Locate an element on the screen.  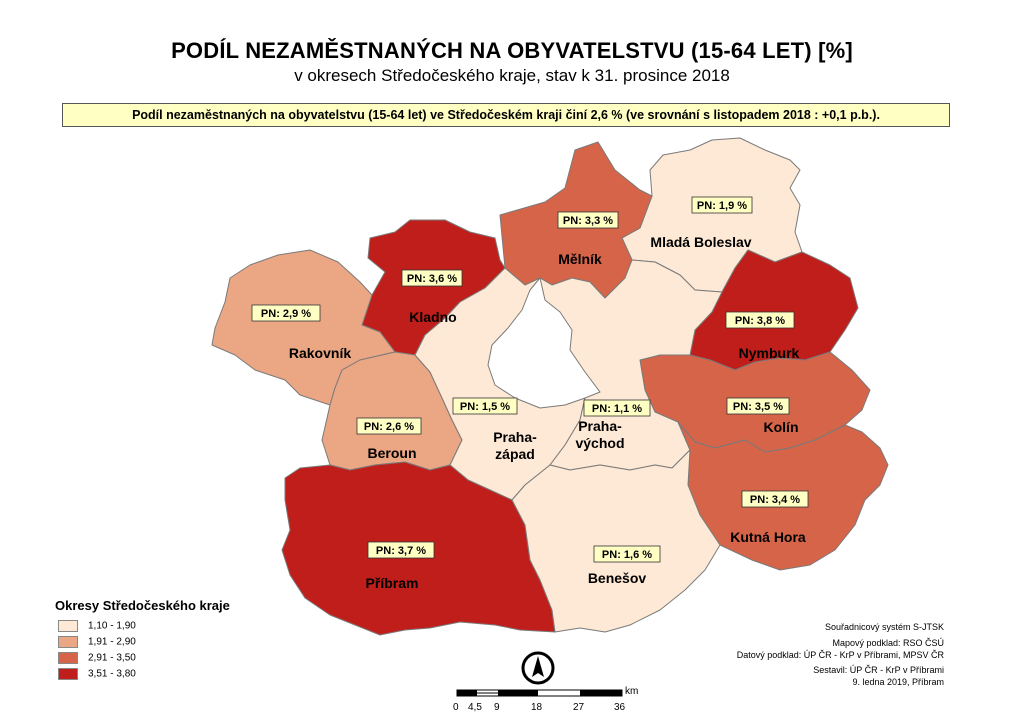
value-label: PN: 2,6 % is located at coordinates (389, 427).